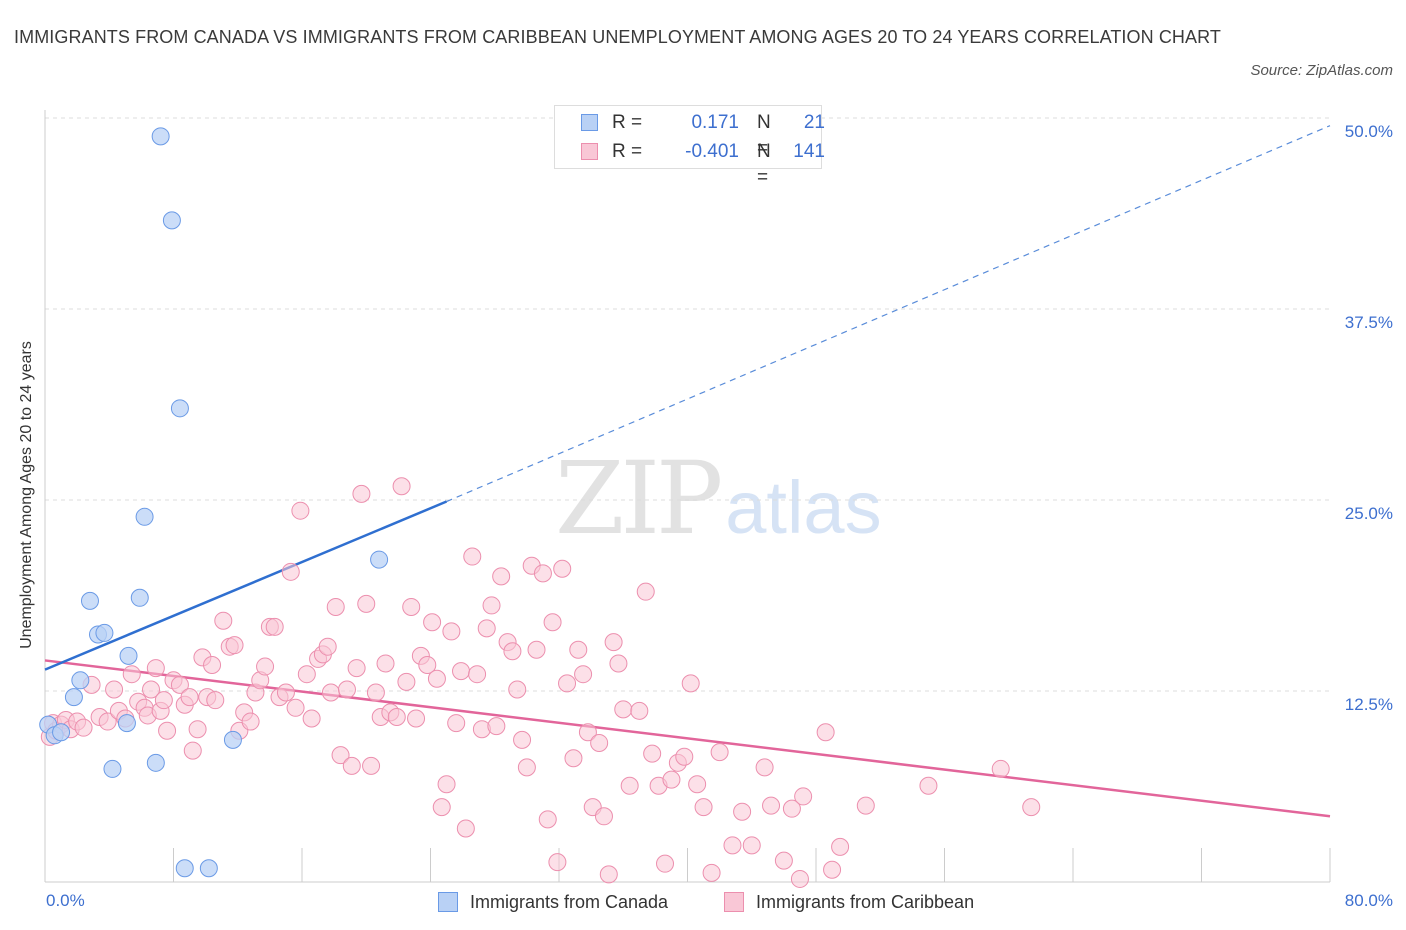 This screenshot has width=1406, height=930. What do you see at coordinates (1368, 900) in the screenshot?
I see `x-tick-label-1: 80.0%` at bounding box center [1368, 900].